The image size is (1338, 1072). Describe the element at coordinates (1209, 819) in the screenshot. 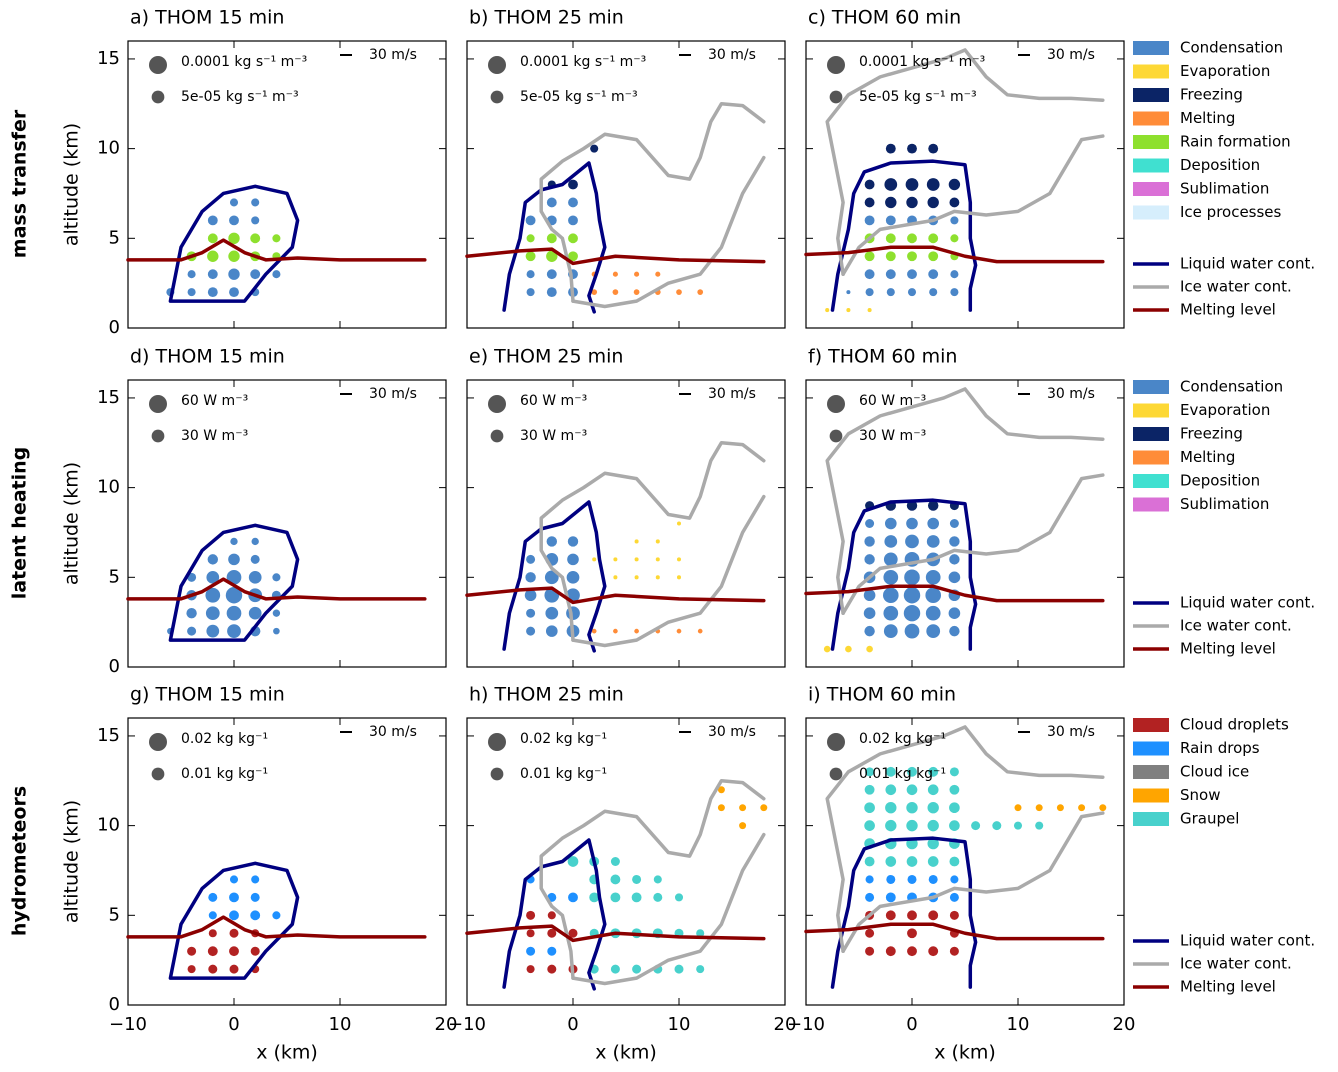

I see `legend-label: Graupel` at that location.